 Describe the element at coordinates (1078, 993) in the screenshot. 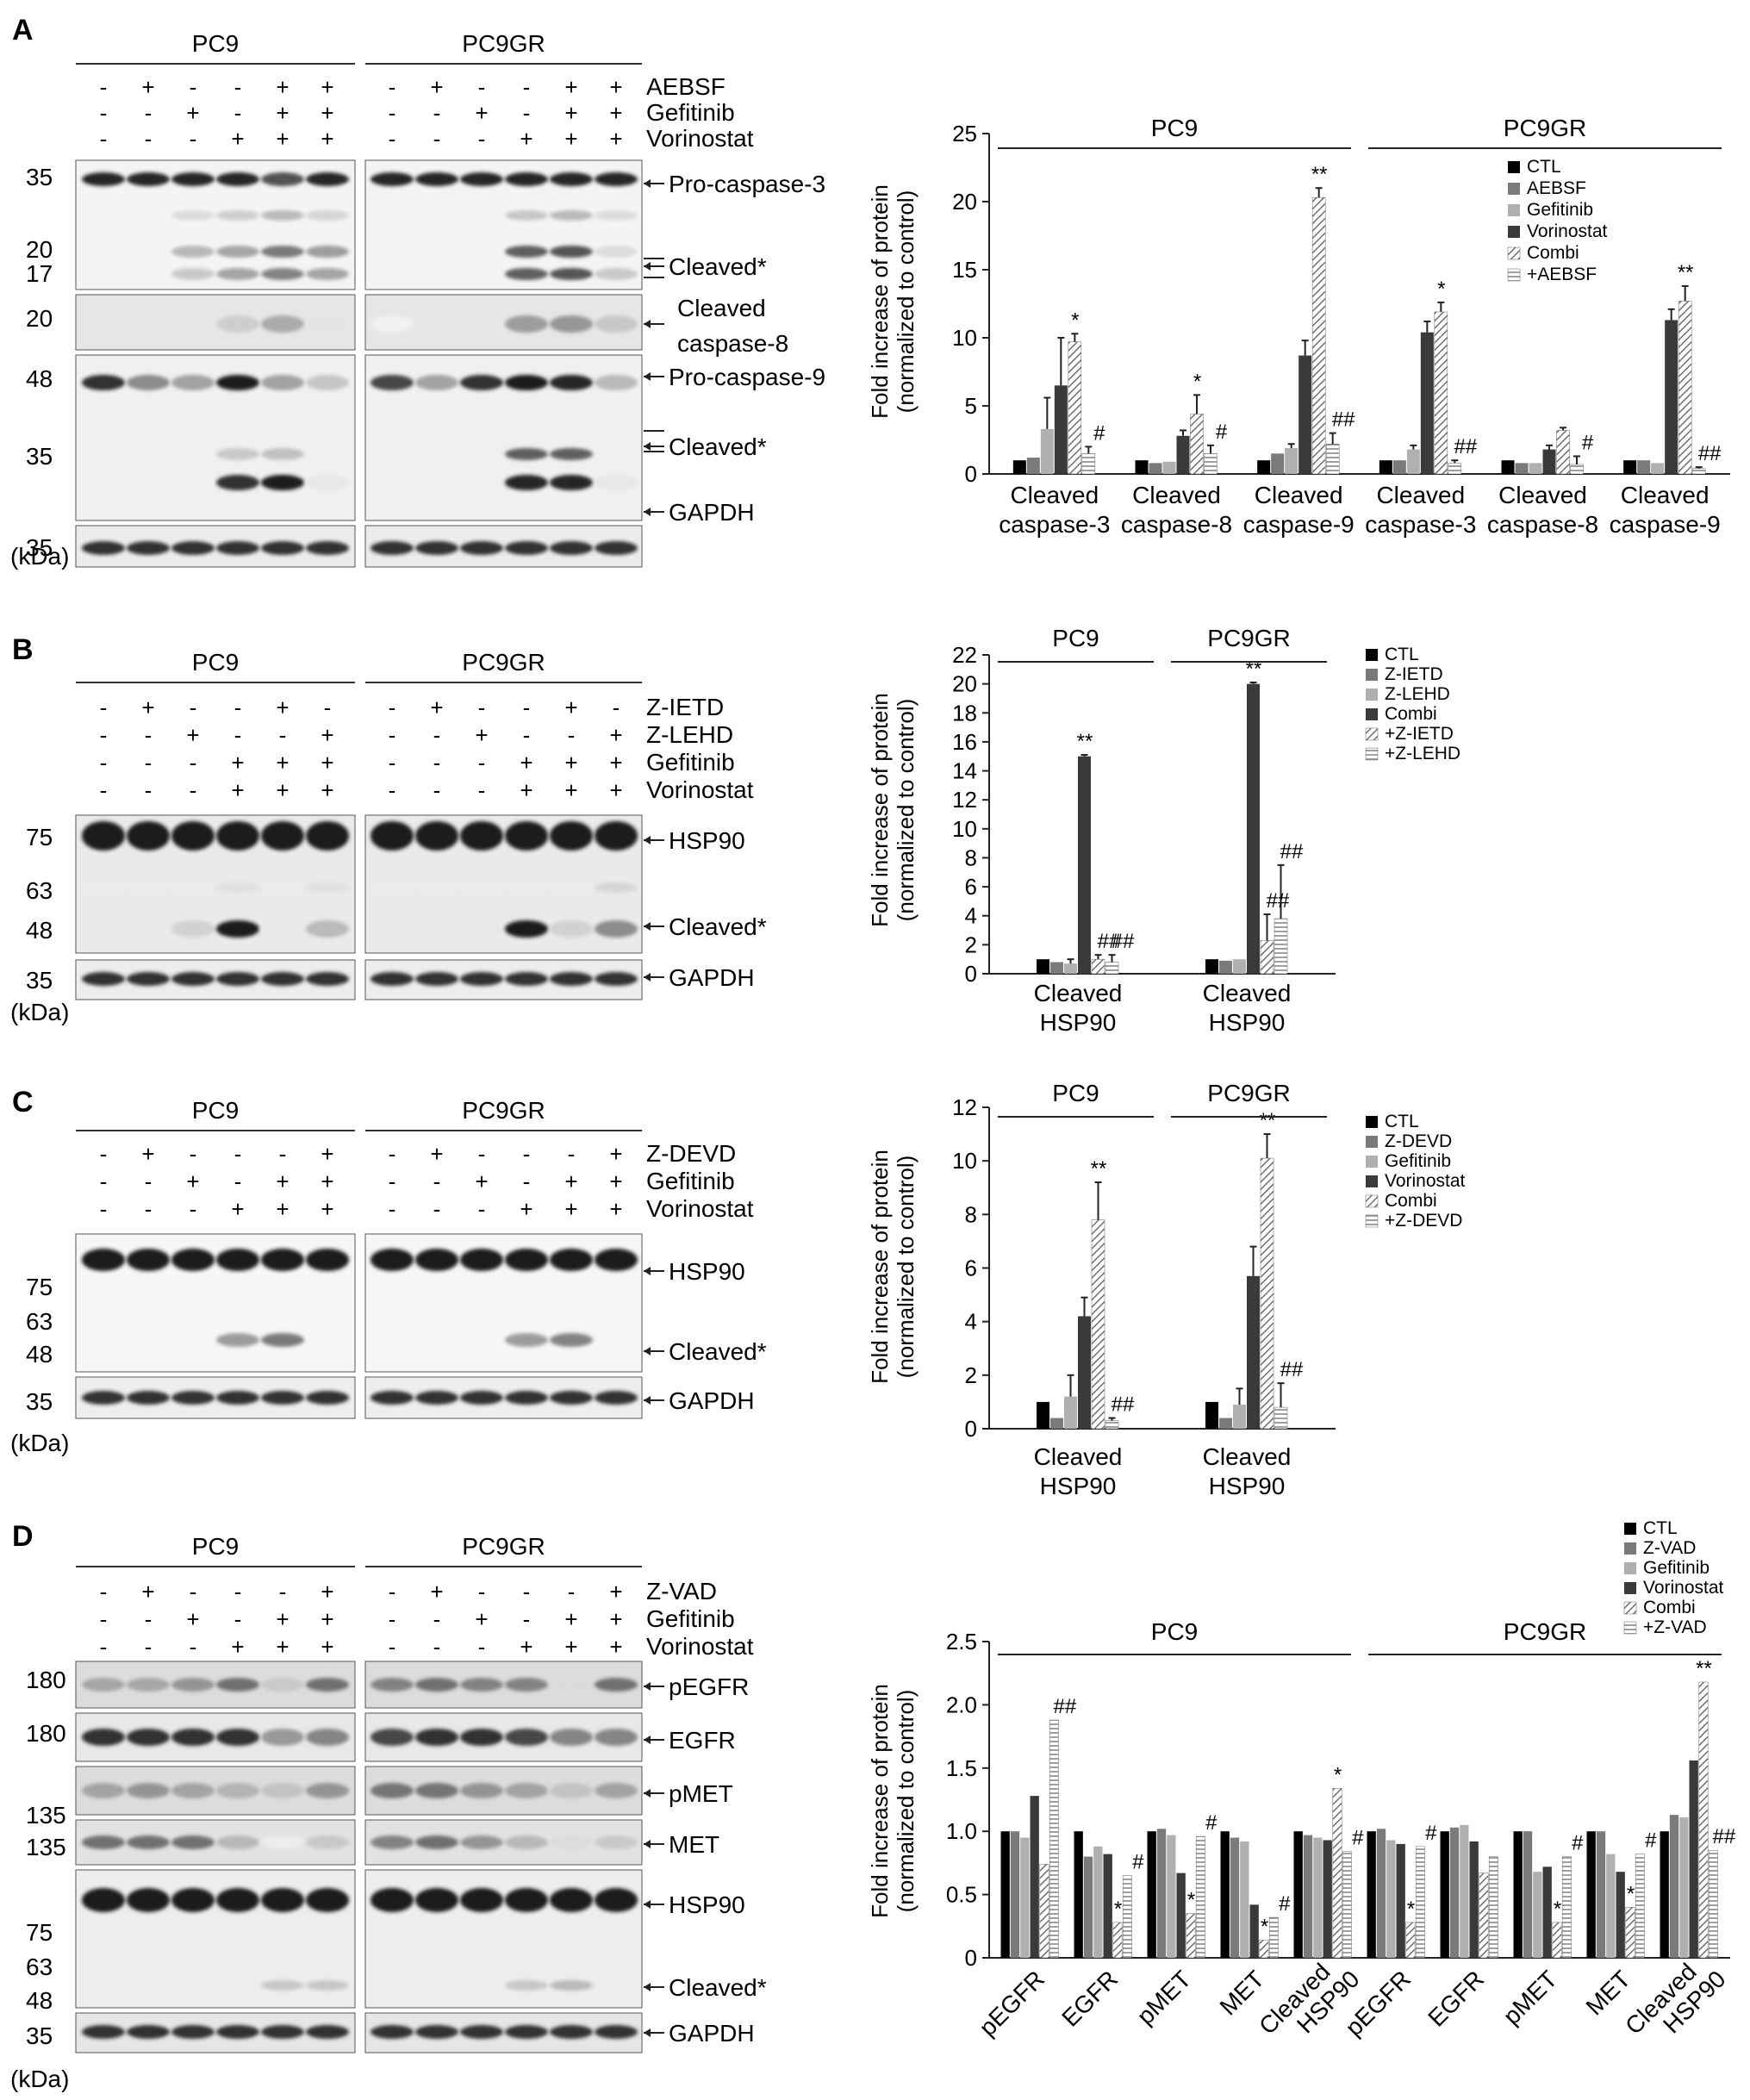

I see `category-label: Cleaved` at that location.